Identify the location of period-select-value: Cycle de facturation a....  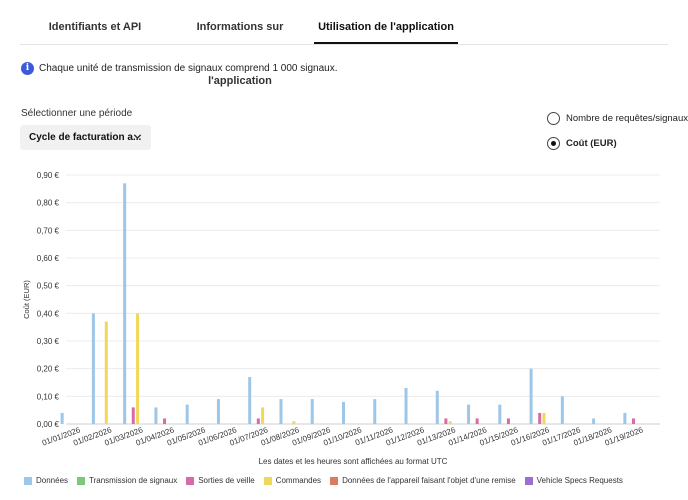
(85, 137).